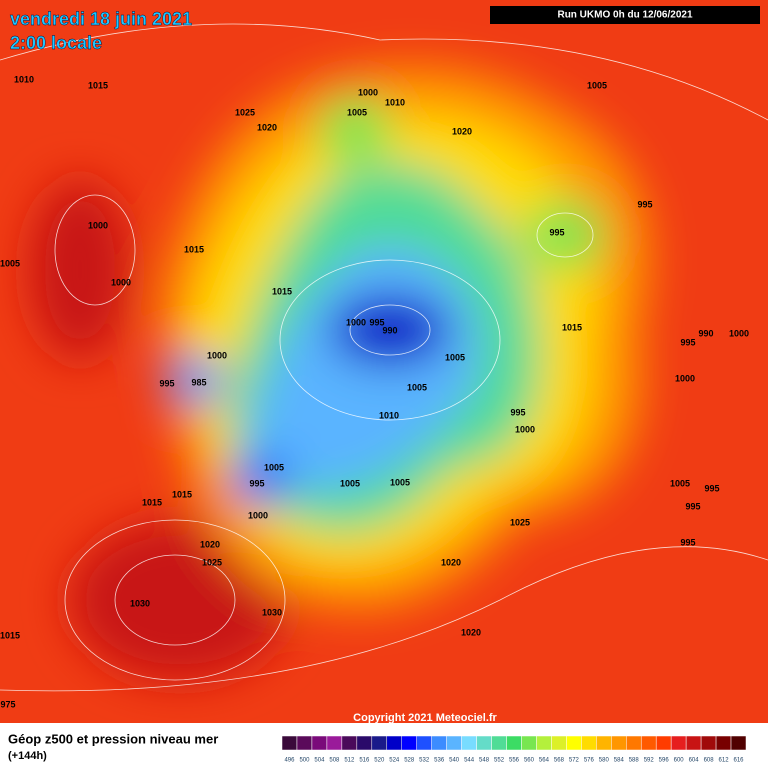  I want to click on scale-label: 544, so click(469, 761).